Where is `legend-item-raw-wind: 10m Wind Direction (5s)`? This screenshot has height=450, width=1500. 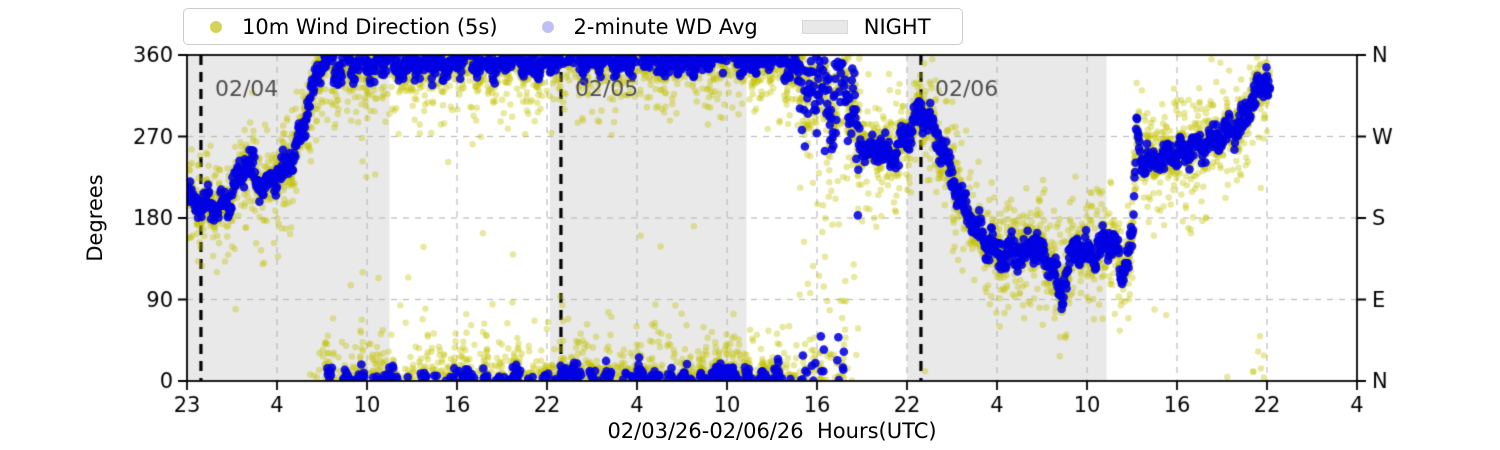
legend-item-raw-wind: 10m Wind Direction (5s) is located at coordinates (354, 27).